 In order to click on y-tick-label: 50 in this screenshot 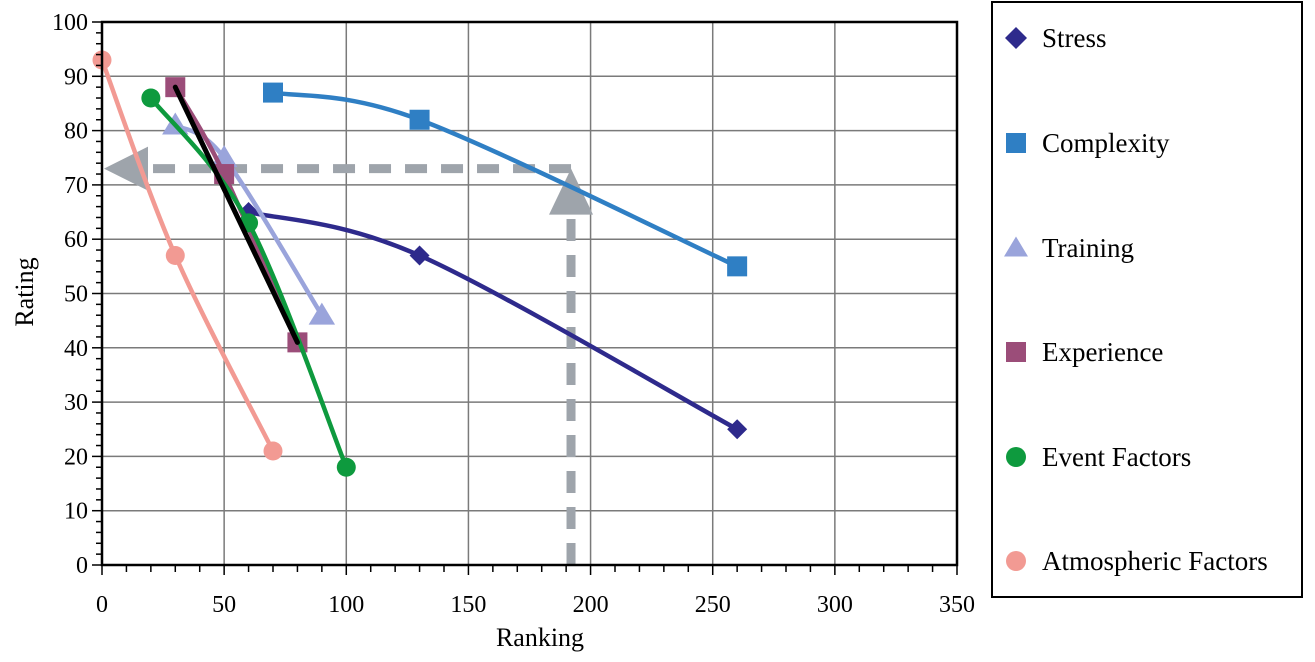, I will do `click(76, 295)`.